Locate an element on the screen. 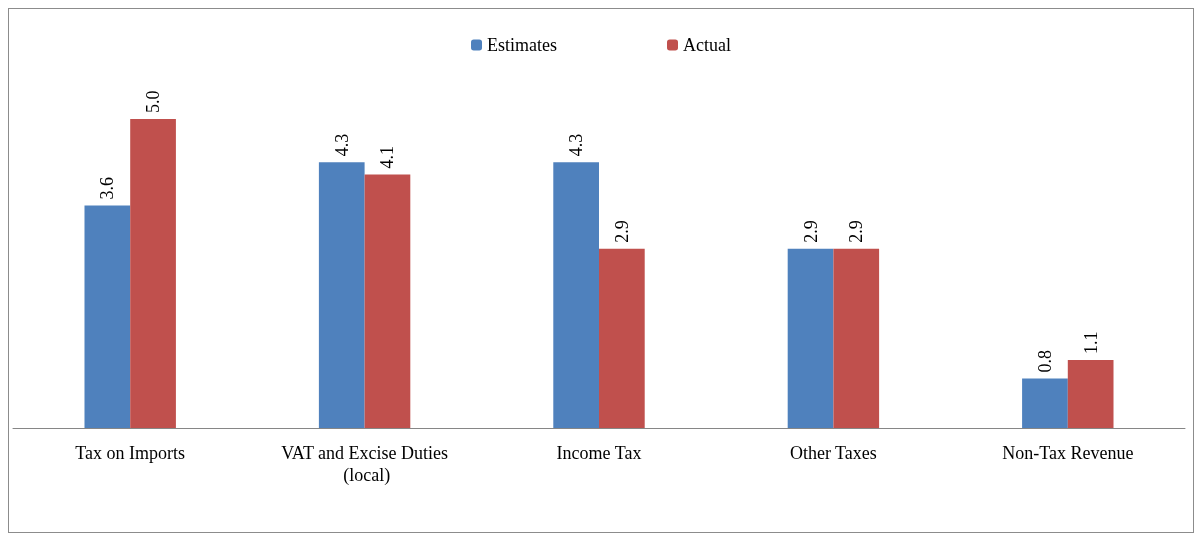 The image size is (1194, 533). data-label: 3.6 is located at coordinates (107, 188).